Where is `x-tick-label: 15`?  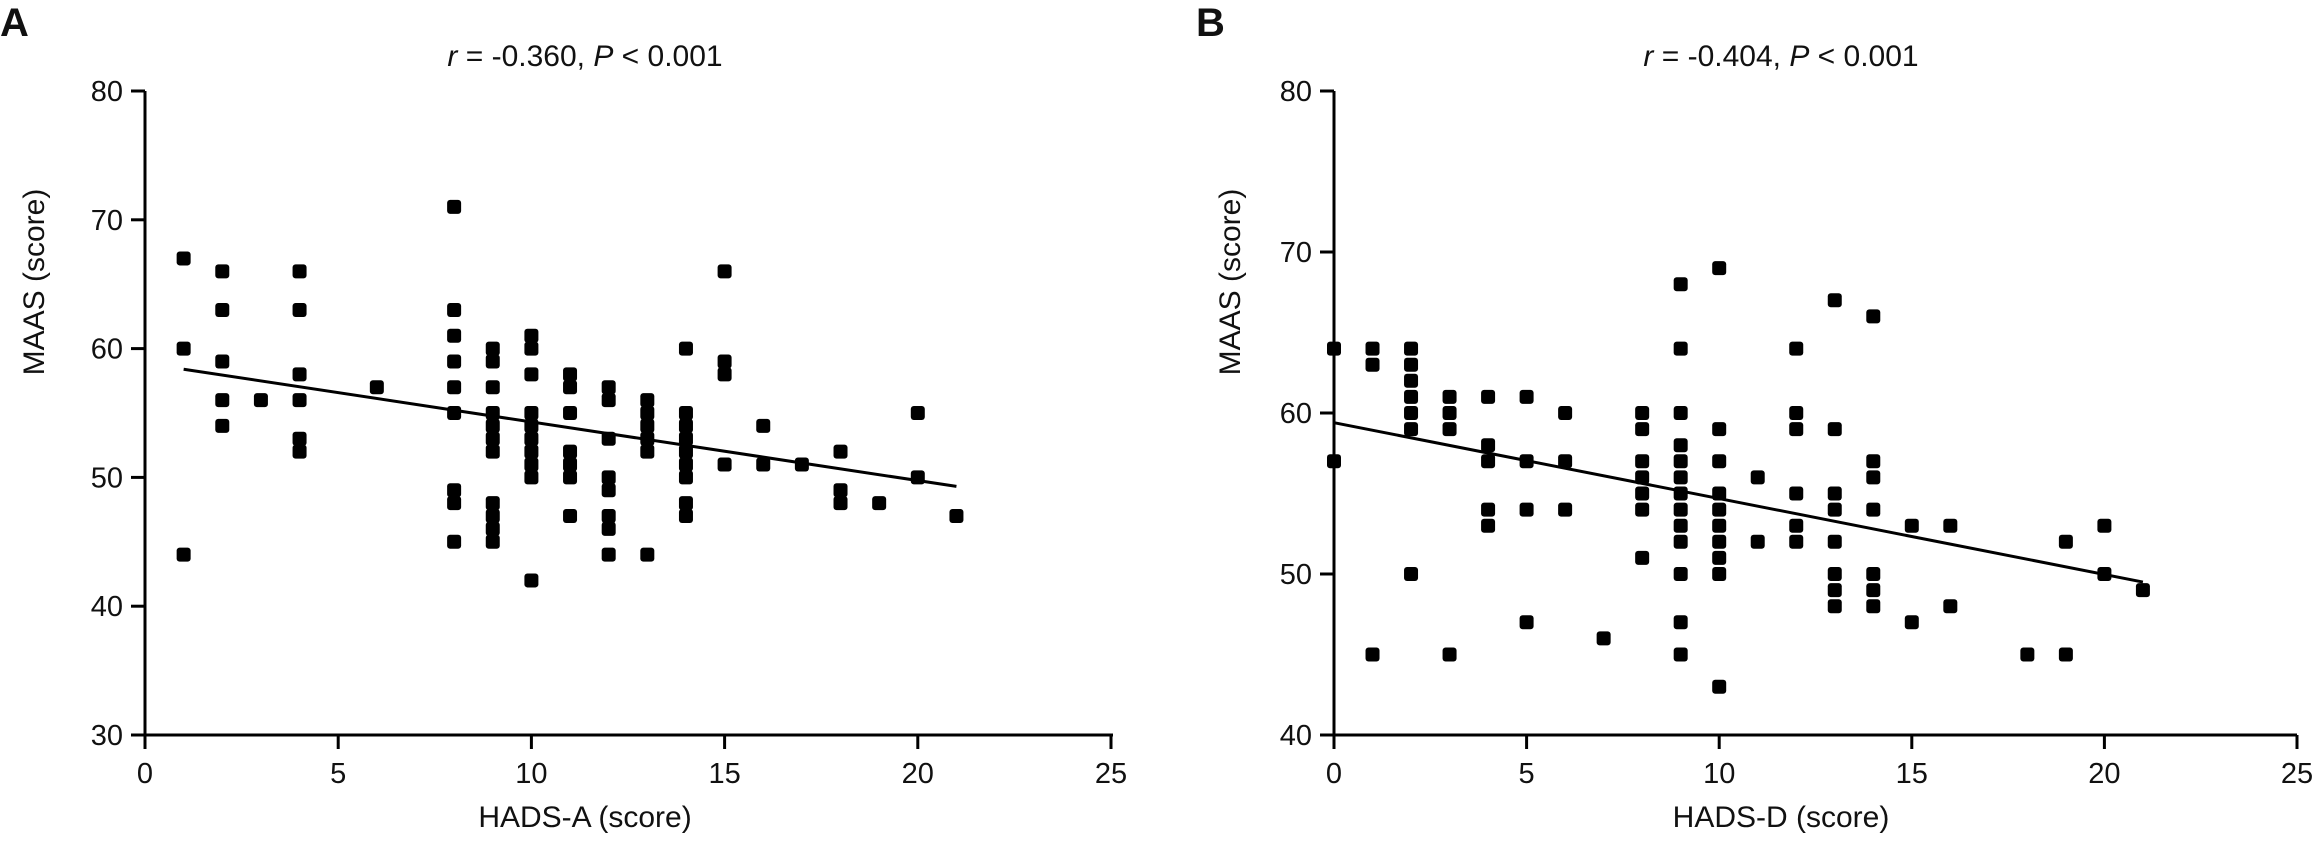 x-tick-label: 15 is located at coordinates (724, 774).